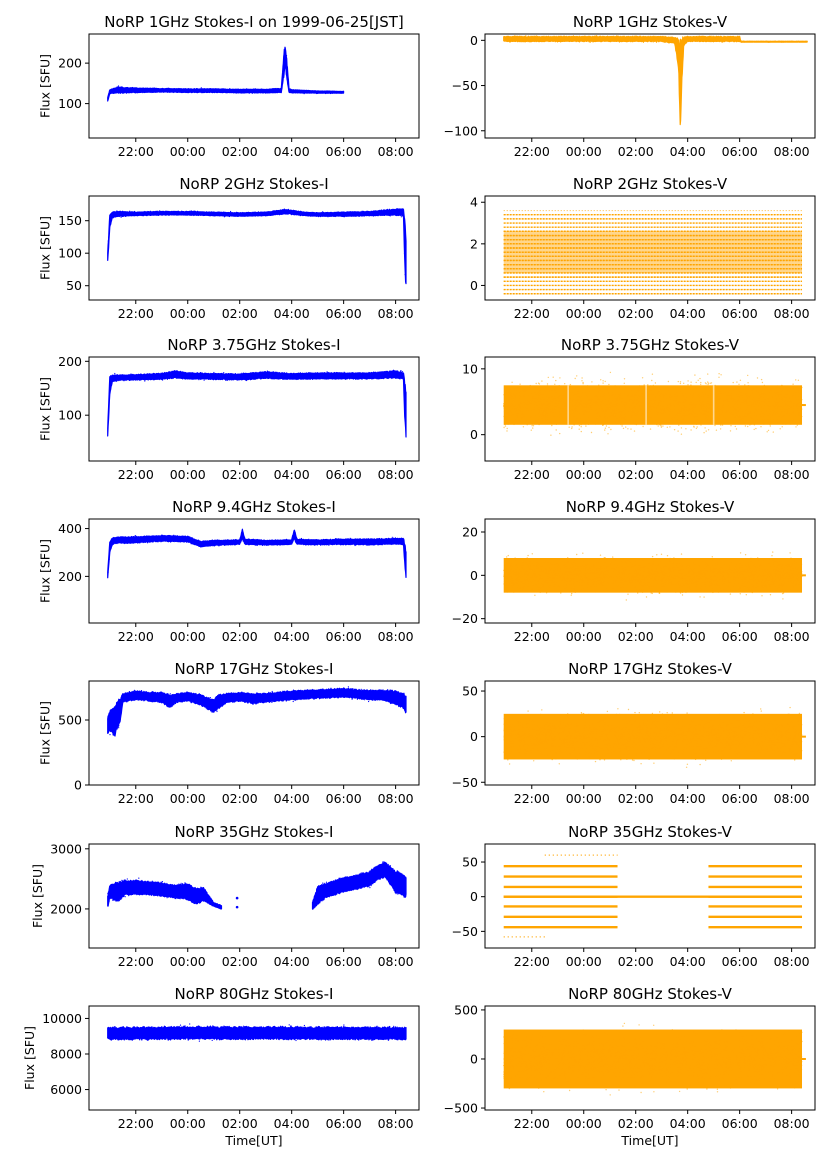 The image size is (827, 1169). Describe the element at coordinates (45, 409) in the screenshot. I see `y-axis-label: Flux [SFU]` at that location.